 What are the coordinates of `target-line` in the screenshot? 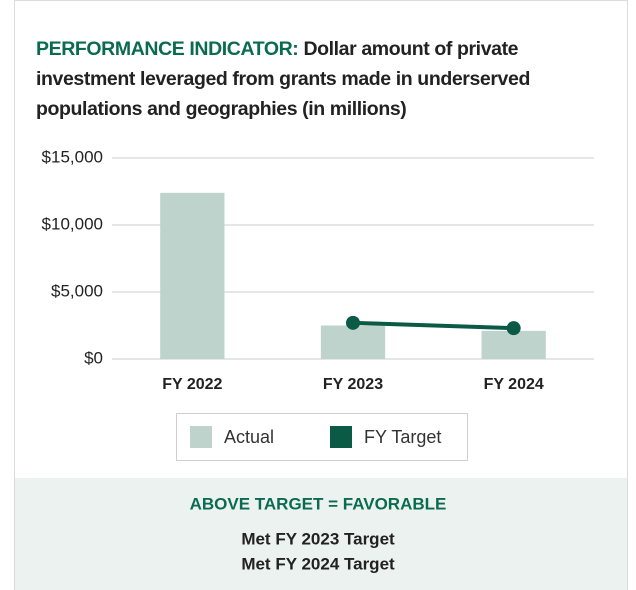 It's located at (433, 325).